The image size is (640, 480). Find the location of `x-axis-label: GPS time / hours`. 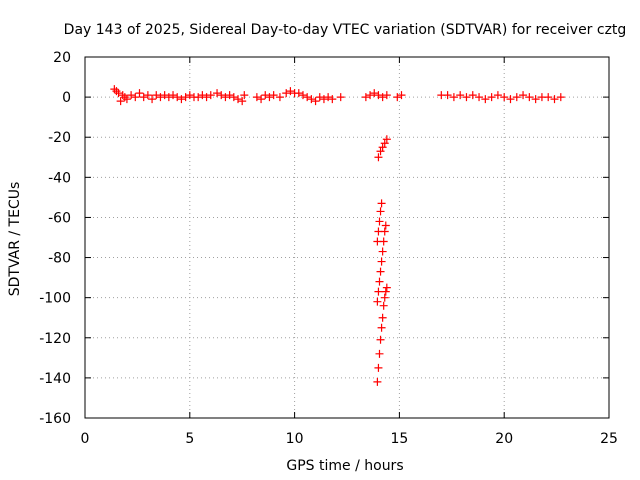

x-axis-label: GPS time / hours is located at coordinates (344, 466).